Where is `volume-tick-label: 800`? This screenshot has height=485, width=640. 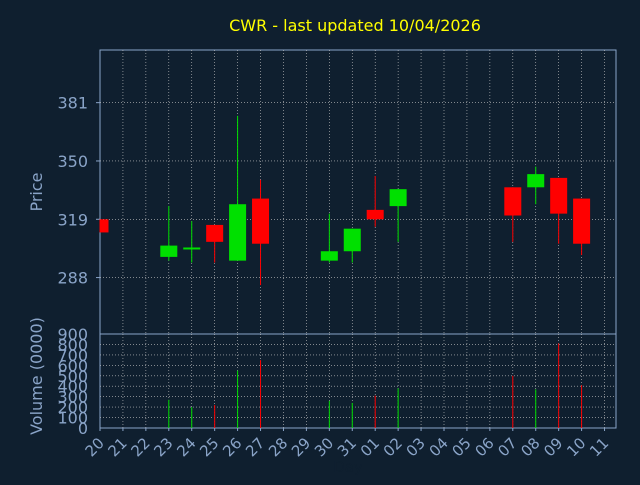 volume-tick-label: 800 is located at coordinates (72, 344).